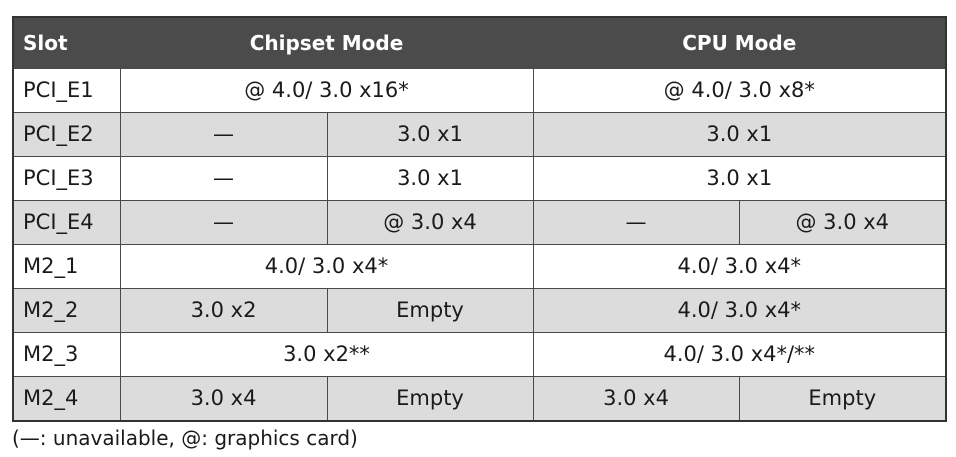 The width and height of the screenshot is (956, 457). Describe the element at coordinates (326, 266) in the screenshot. I see `chipset-mode-cell: 4.0/ 3.0 x4*` at that location.